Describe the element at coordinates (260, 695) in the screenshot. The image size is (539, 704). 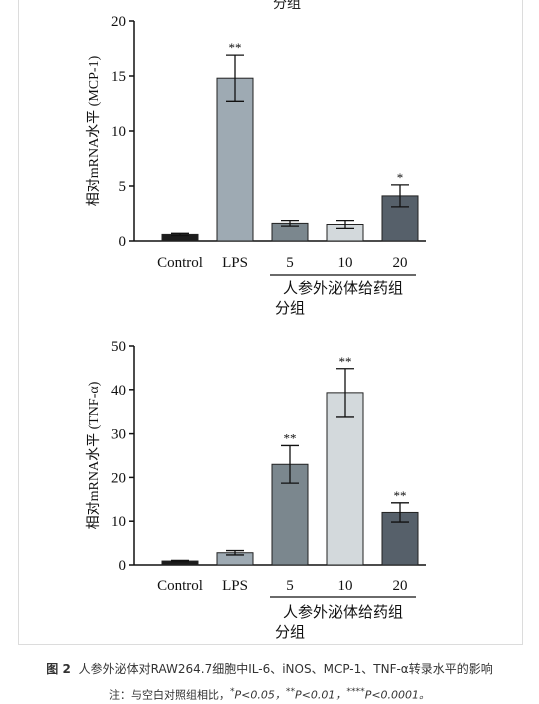
I see `note-p1: P<0.05，` at that location.